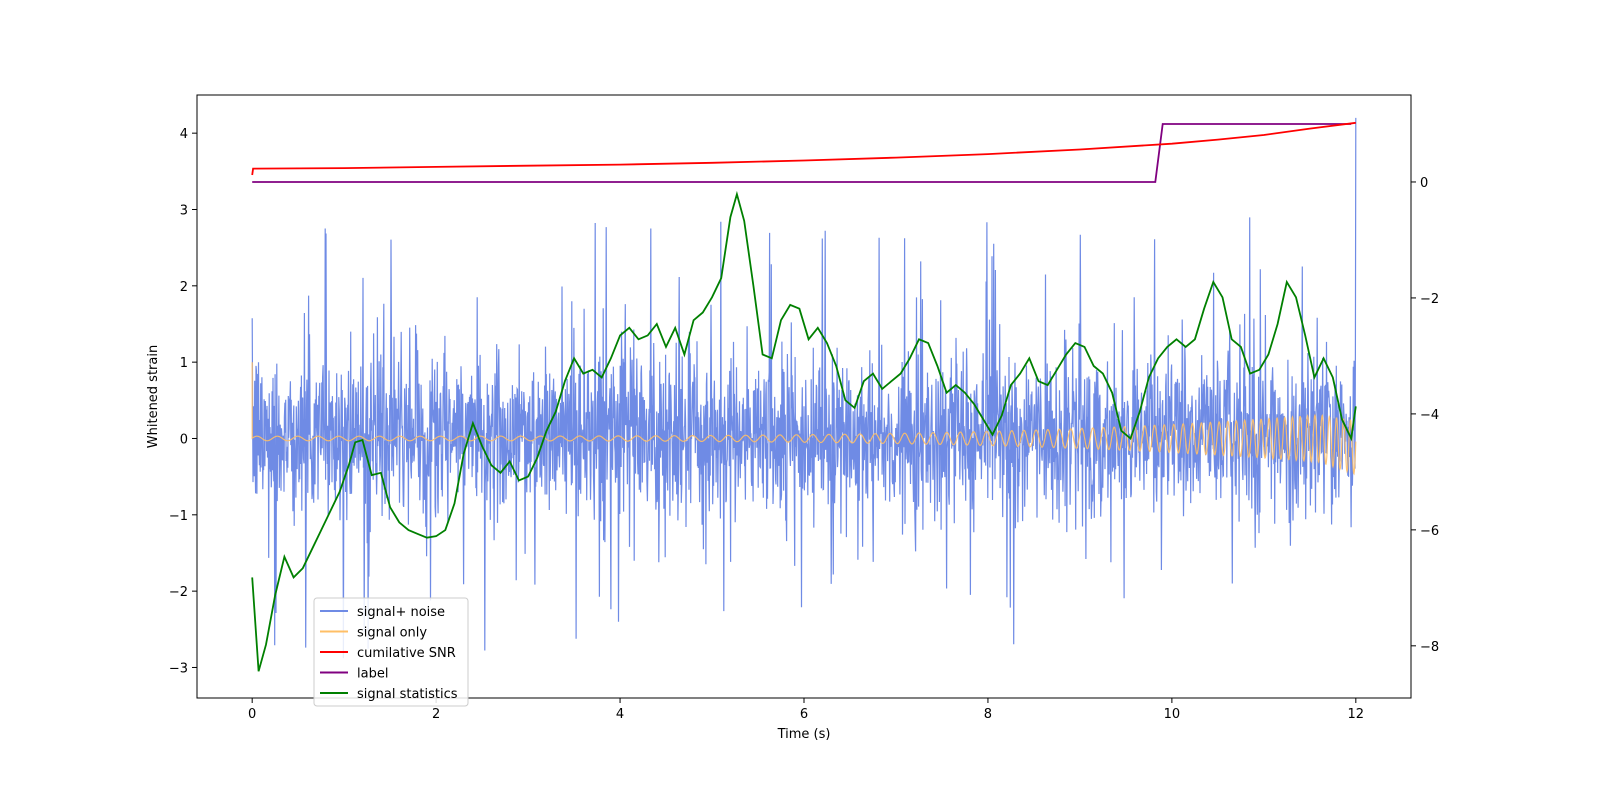 Image resolution: width=1600 pixels, height=800 pixels. Describe the element at coordinates (436, 714) in the screenshot. I see `x-tick-label: 2` at that location.